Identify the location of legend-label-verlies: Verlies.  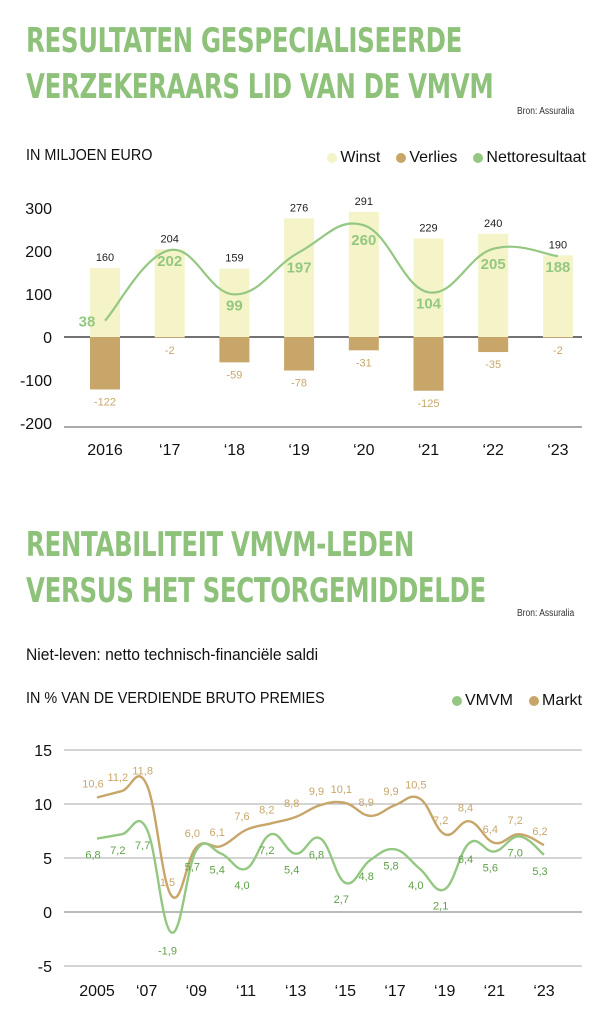
(433, 157).